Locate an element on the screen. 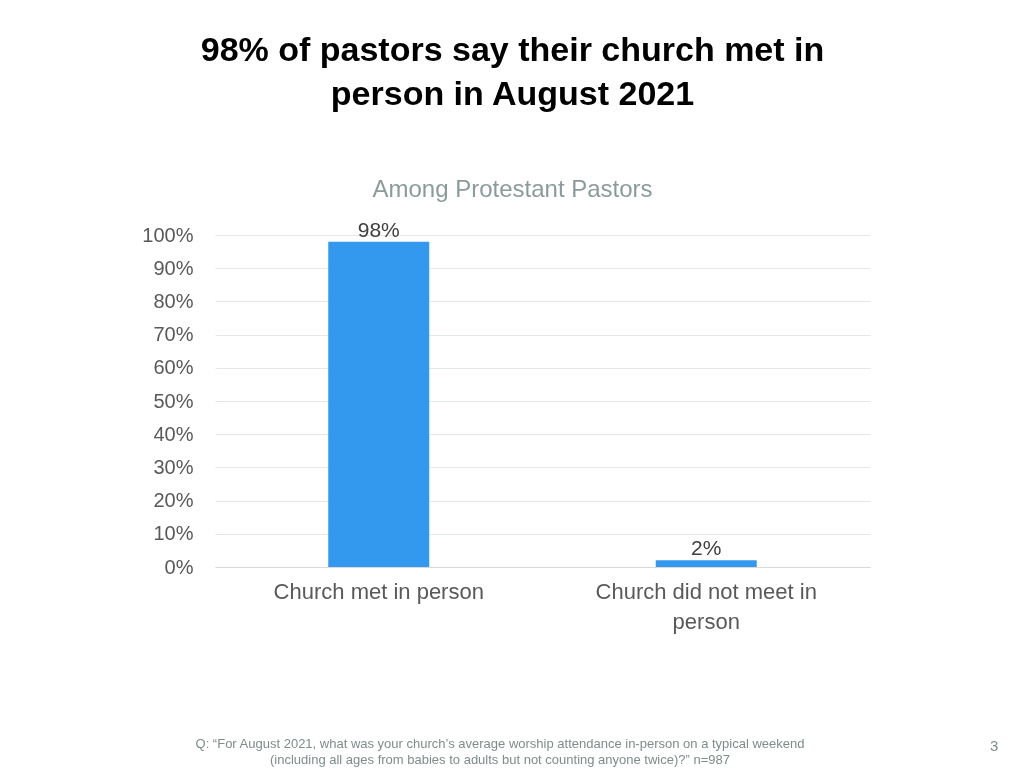 The image size is (1024, 768). y-tick-label: 80% is located at coordinates (173, 300).